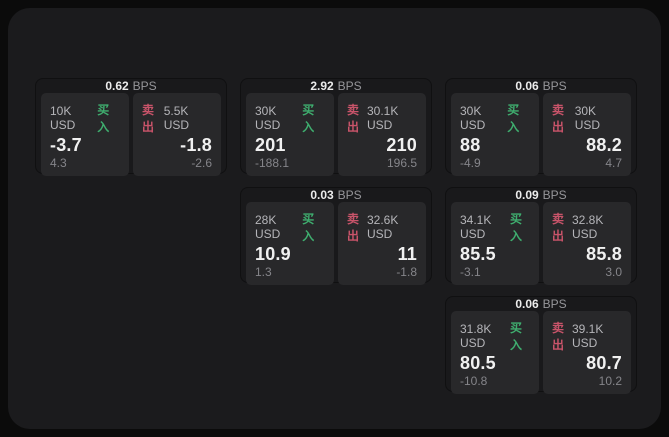 The image size is (669, 437). I want to click on sell-price: 210, so click(401, 145).